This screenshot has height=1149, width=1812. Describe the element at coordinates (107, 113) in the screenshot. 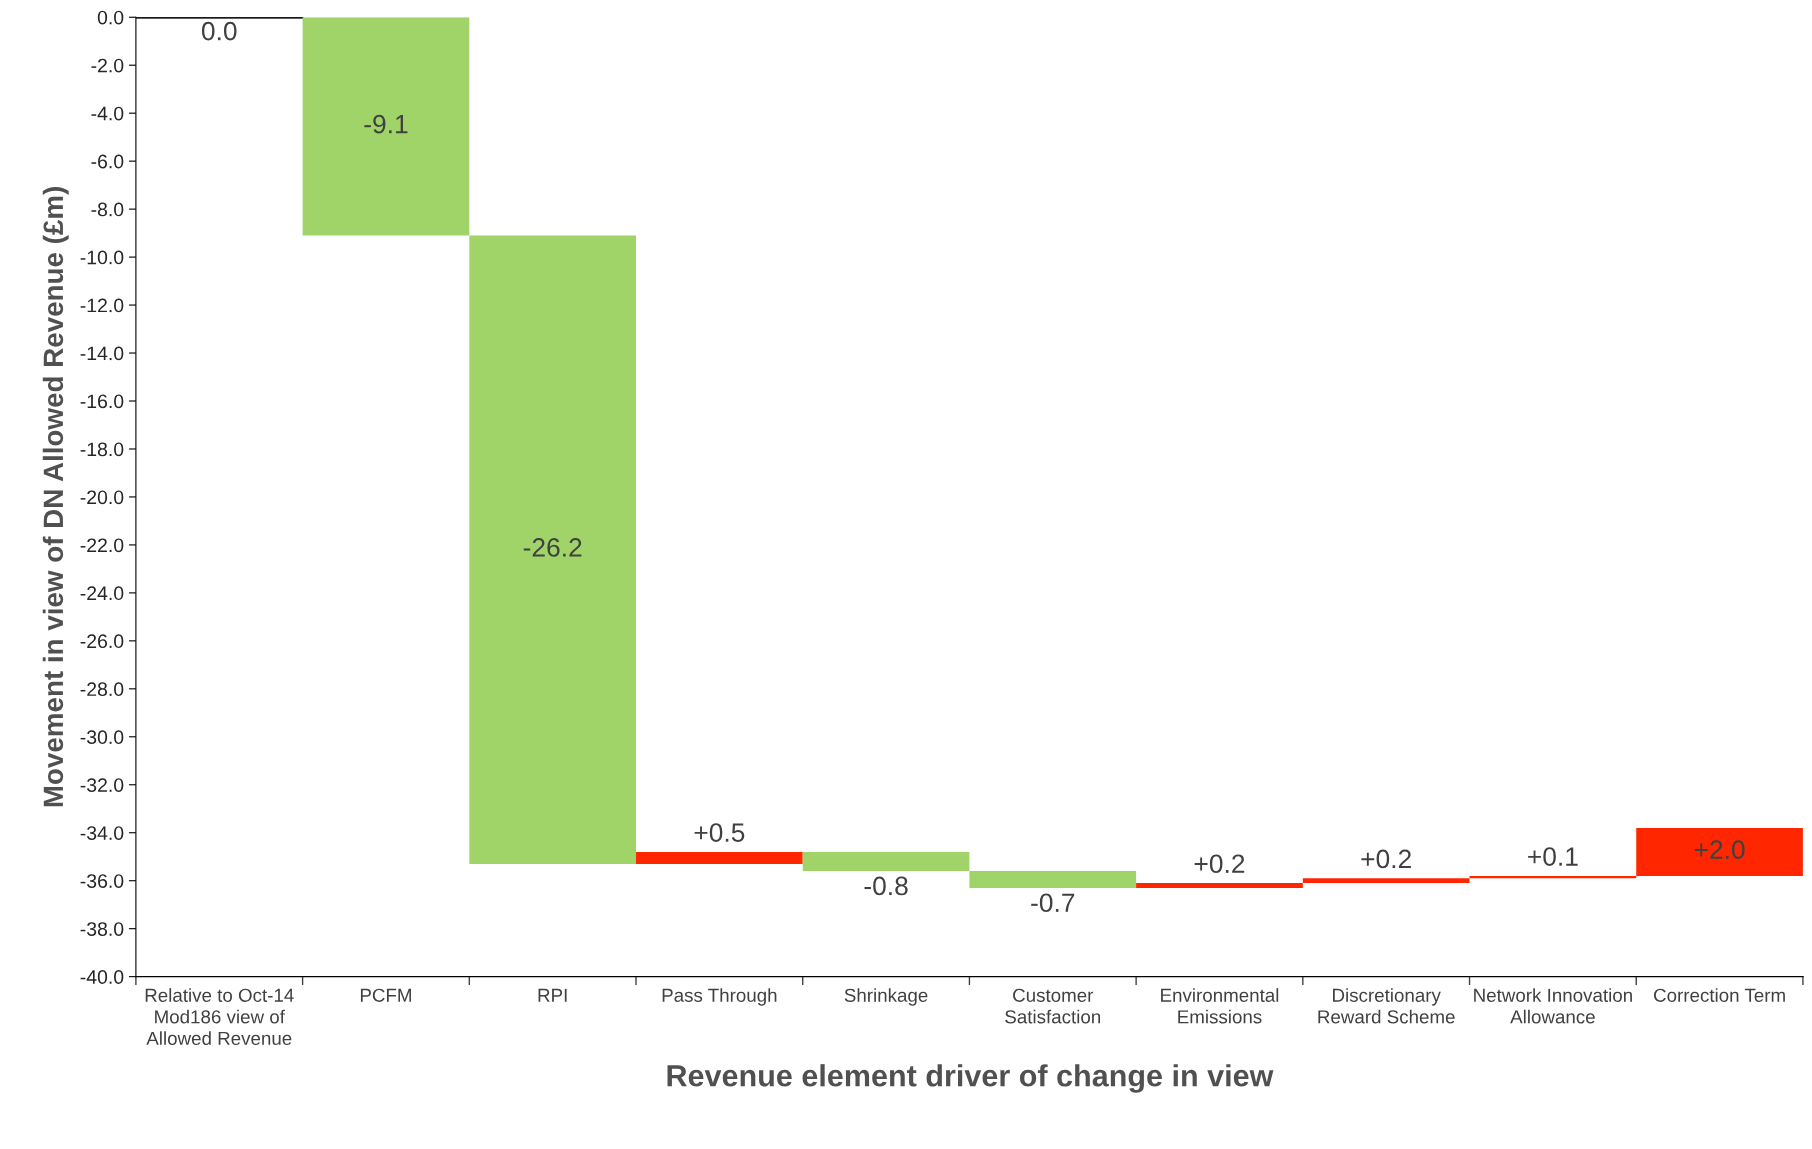

I see `y-tick-label: -4.0` at that location.